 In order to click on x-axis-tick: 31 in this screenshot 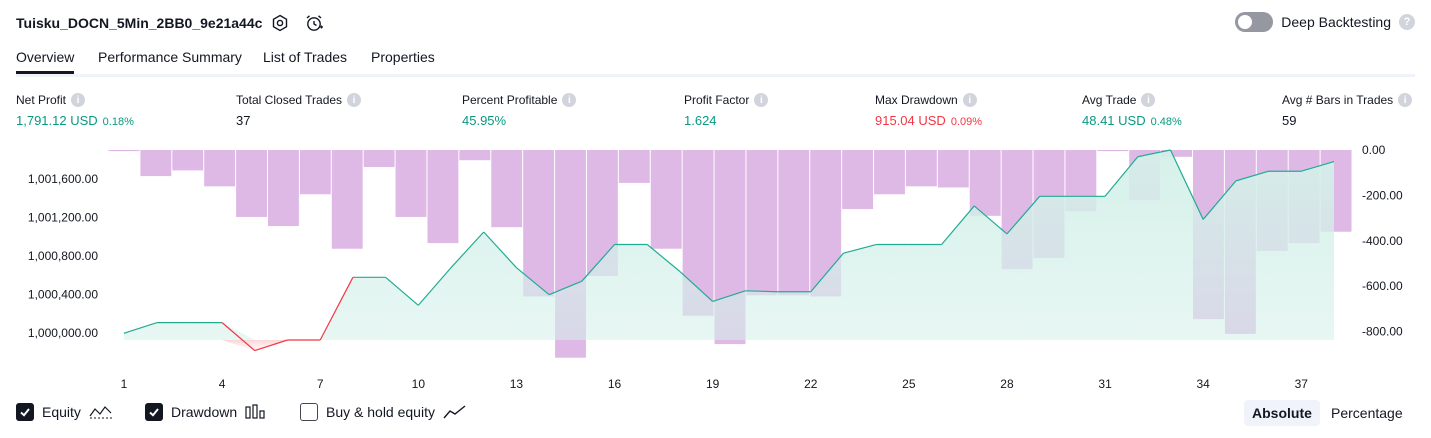, I will do `click(1105, 384)`.